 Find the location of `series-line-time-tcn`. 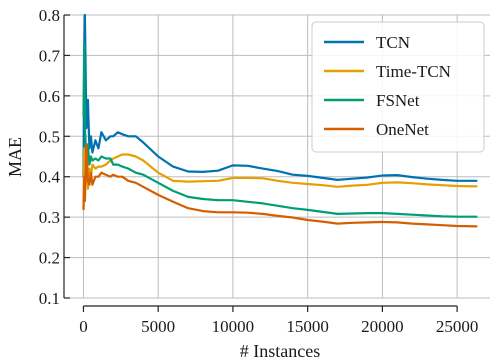

series-line-time-tcn is located at coordinates (280, 179).